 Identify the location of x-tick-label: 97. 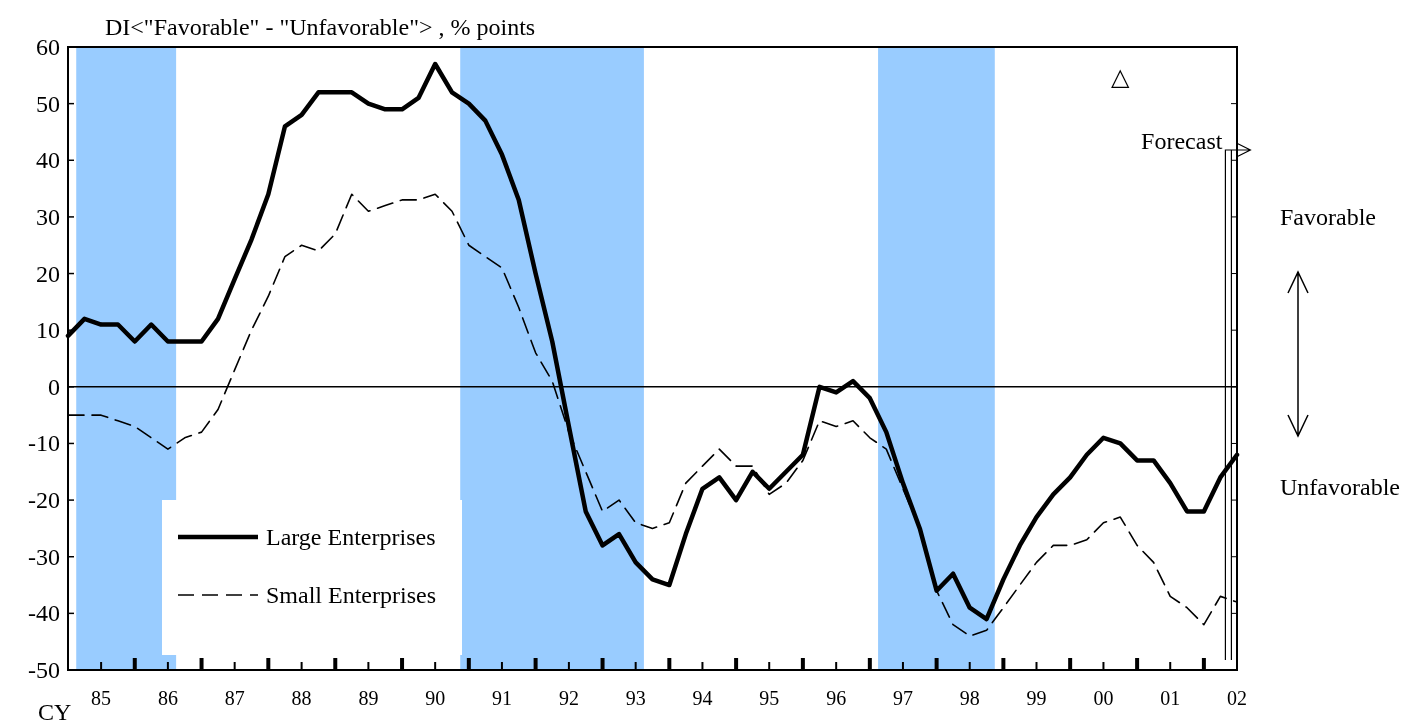
(902, 698).